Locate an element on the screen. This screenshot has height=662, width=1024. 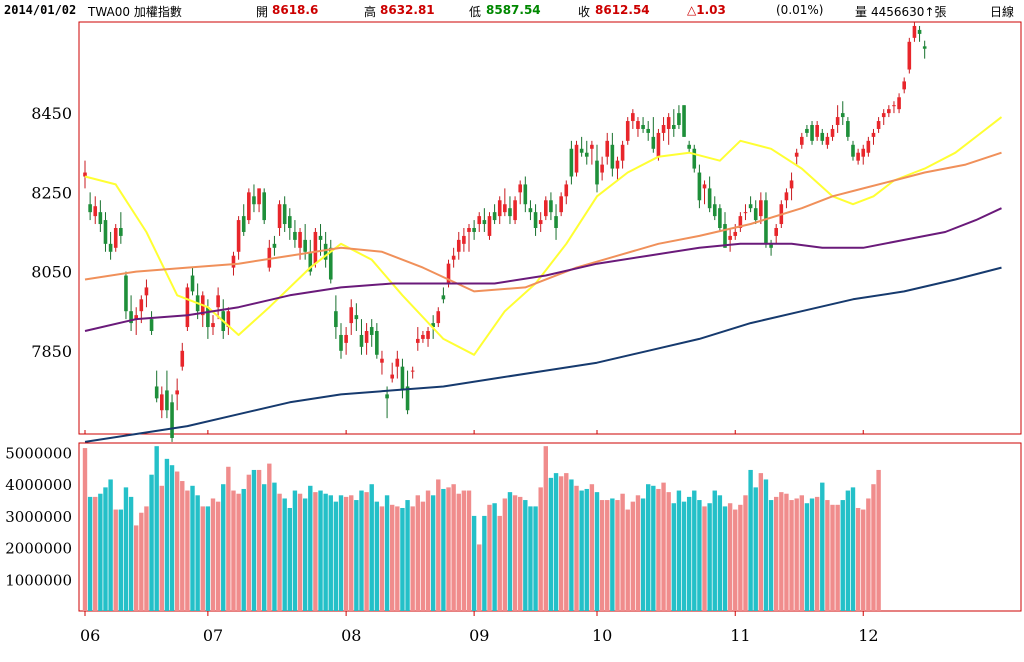
volume-tick-label: 1000000 is located at coordinates (38, 580).